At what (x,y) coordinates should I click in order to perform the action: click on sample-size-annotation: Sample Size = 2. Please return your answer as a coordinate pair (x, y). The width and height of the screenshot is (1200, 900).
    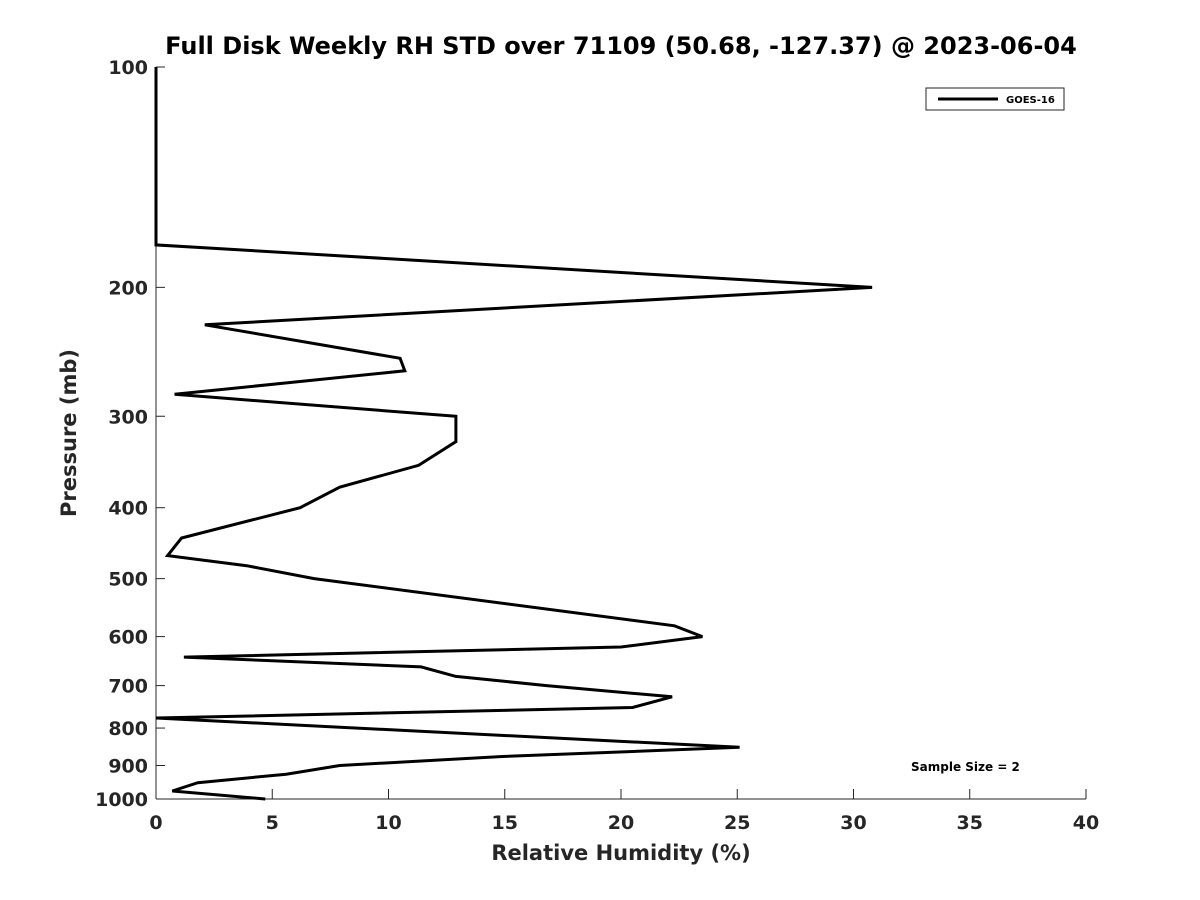
    Looking at the image, I should click on (965, 767).